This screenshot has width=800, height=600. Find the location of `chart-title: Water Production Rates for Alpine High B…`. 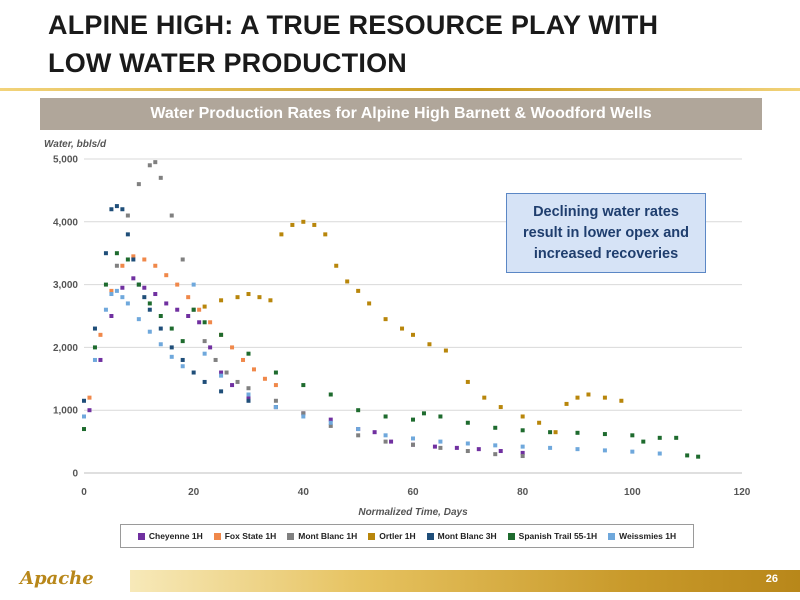

chart-title: Water Production Rates for Alpine High B… is located at coordinates (401, 114).